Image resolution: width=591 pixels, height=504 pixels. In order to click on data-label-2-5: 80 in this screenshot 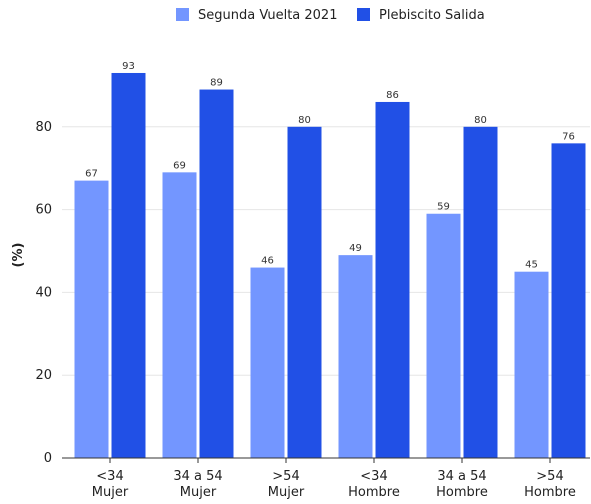, I will do `click(480, 120)`.